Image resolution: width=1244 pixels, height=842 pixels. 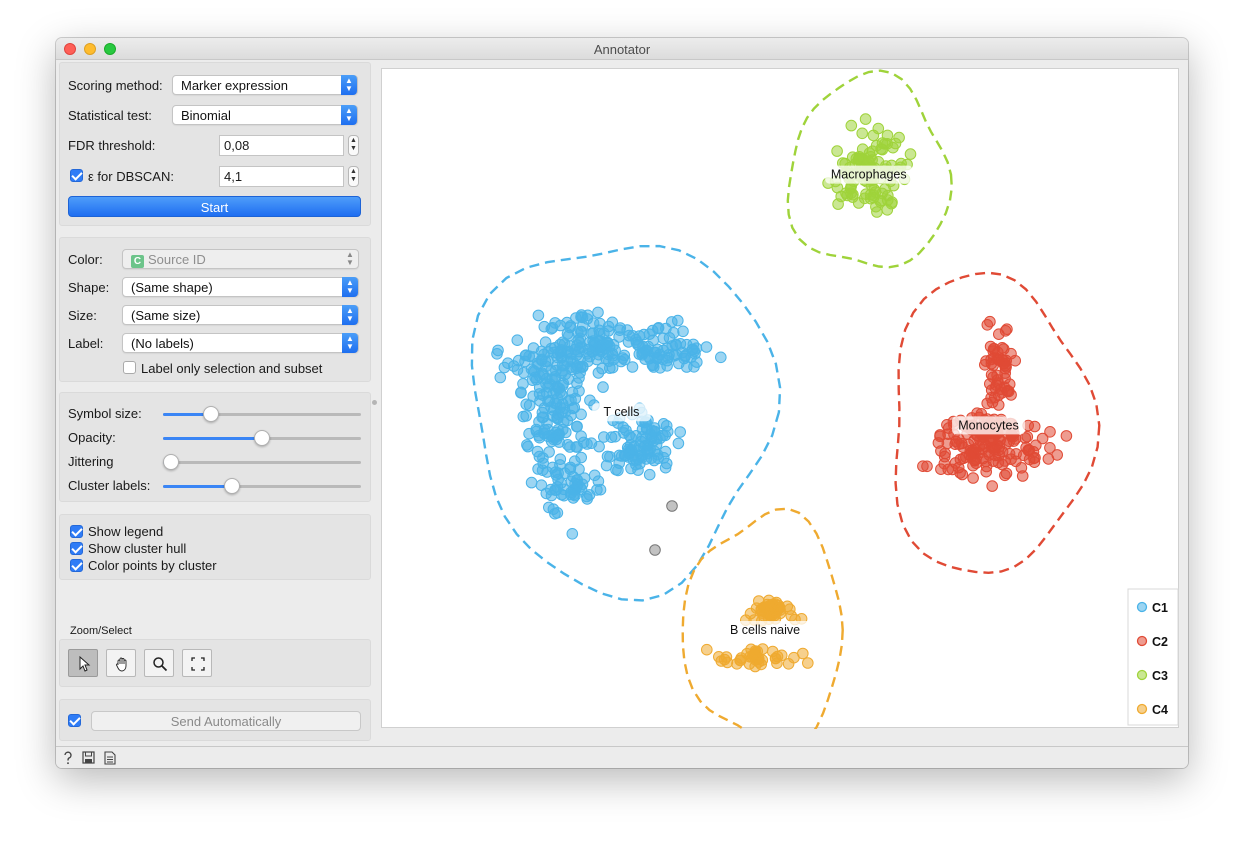 I want to click on slider-track, so click(x=261, y=462).